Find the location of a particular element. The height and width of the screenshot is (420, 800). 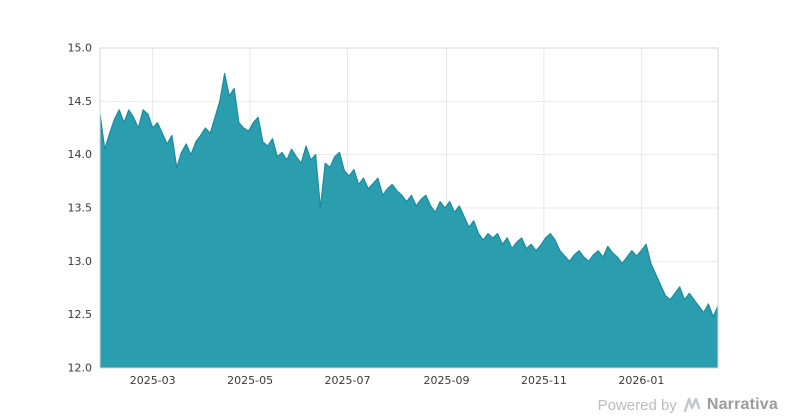

y-tick-label: 13.5 is located at coordinates (80, 208).